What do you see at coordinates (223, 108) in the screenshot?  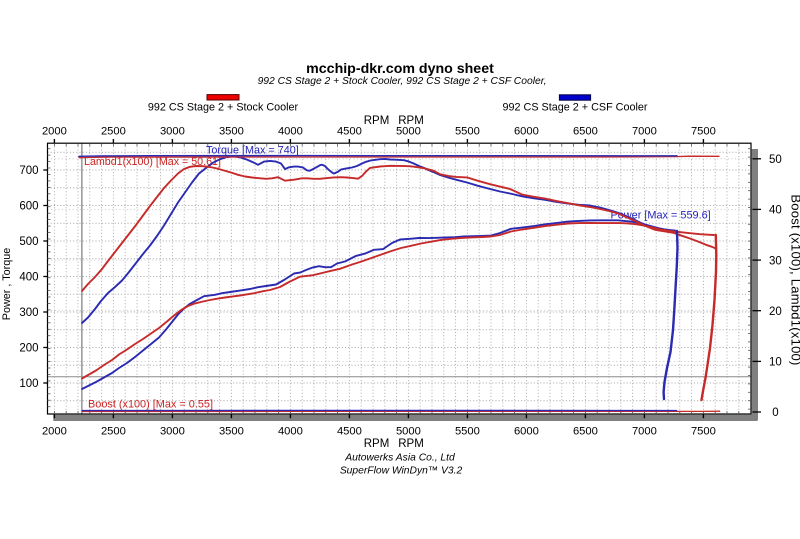 I see `svg-text: 992 CS Stage 2 + Stock Cooler` at bounding box center [223, 108].